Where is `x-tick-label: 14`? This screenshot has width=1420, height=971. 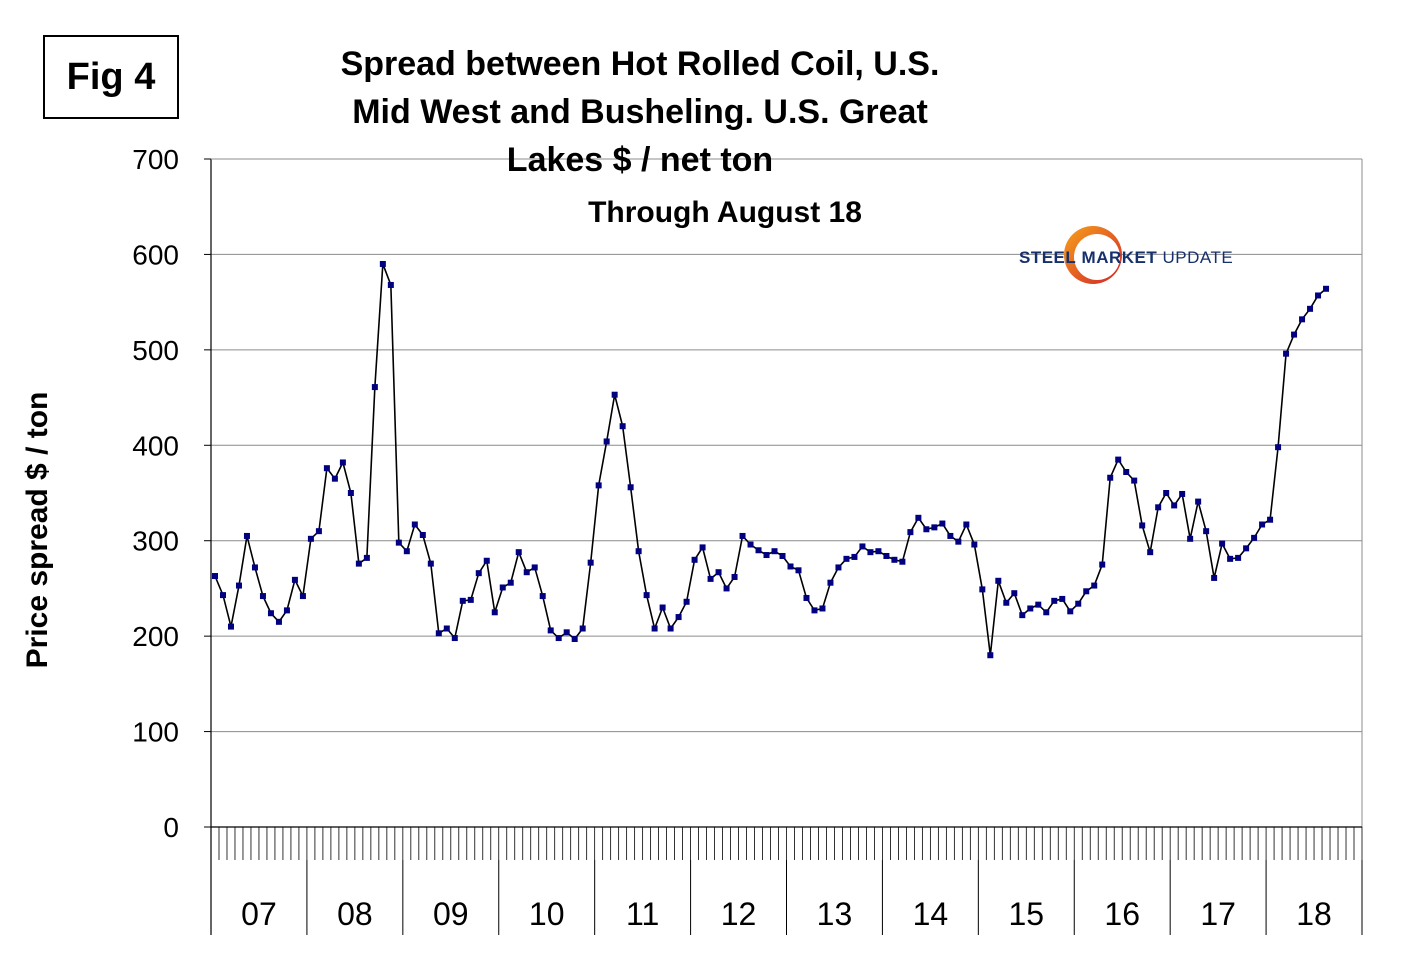
x-tick-label: 14 is located at coordinates (931, 914).